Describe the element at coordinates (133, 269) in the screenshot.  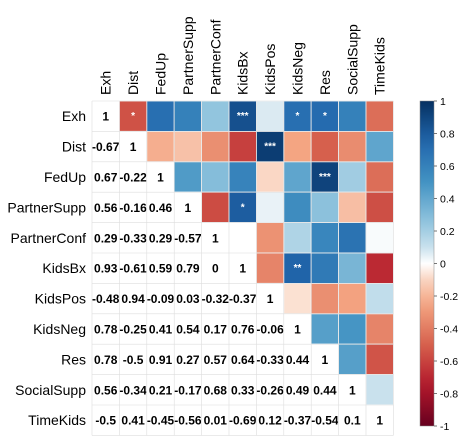
I see `correlation-label: -0.61` at that location.